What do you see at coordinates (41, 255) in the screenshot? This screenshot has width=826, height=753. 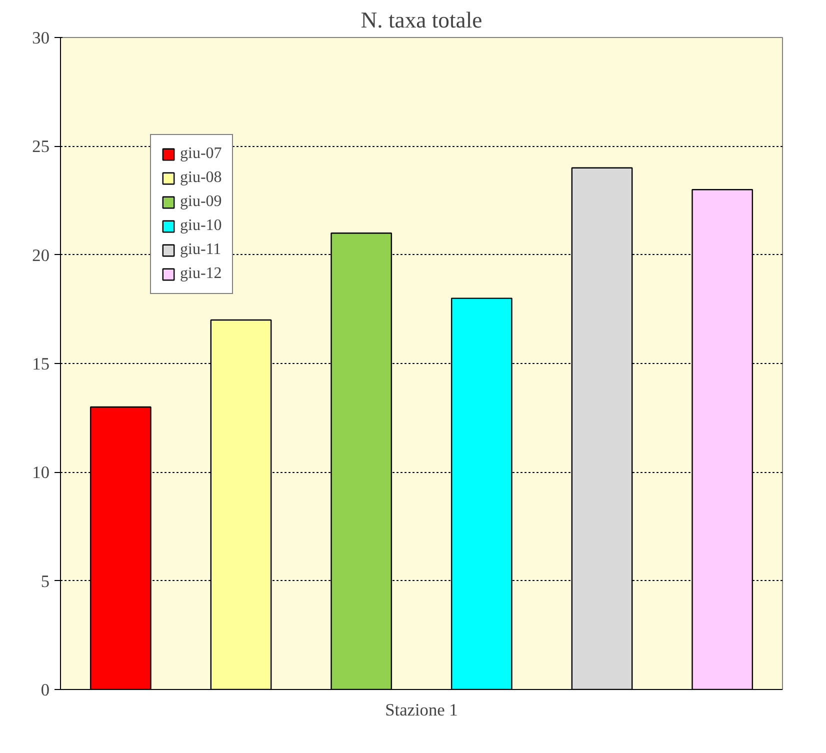 I see `y-tick-label: 20` at bounding box center [41, 255].